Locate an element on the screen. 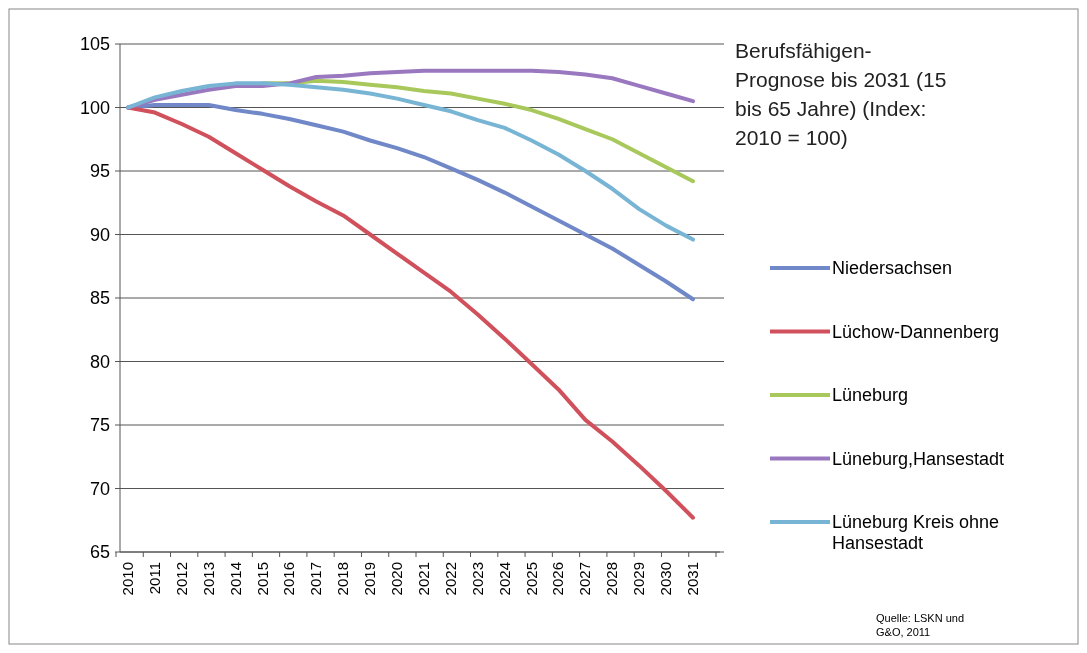 This screenshot has height=653, width=1087. x-tick-label: 2020 is located at coordinates (397, 579).